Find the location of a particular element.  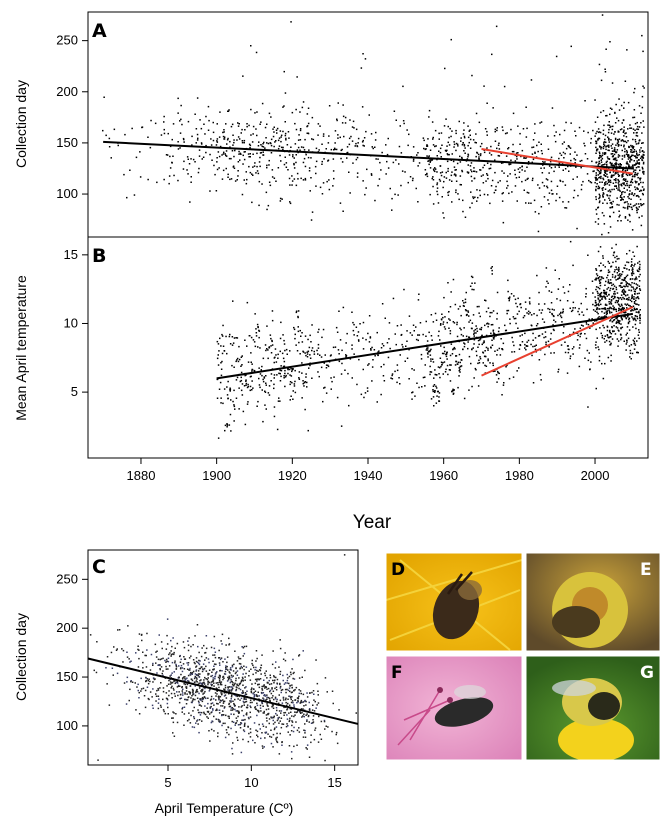

x-tick-label: 10 is located at coordinates (251, 782).